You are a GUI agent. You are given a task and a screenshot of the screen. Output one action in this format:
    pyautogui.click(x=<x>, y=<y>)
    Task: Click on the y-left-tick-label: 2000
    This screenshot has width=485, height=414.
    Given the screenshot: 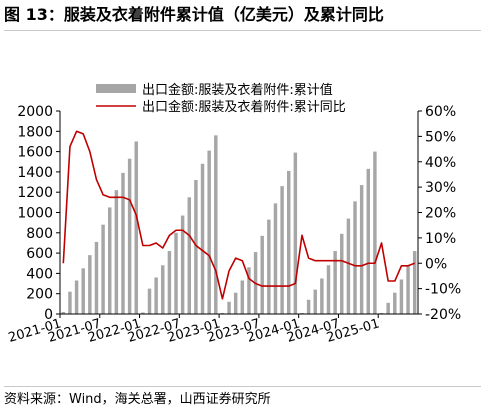 What is the action you would take?
    pyautogui.click(x=35, y=112)
    